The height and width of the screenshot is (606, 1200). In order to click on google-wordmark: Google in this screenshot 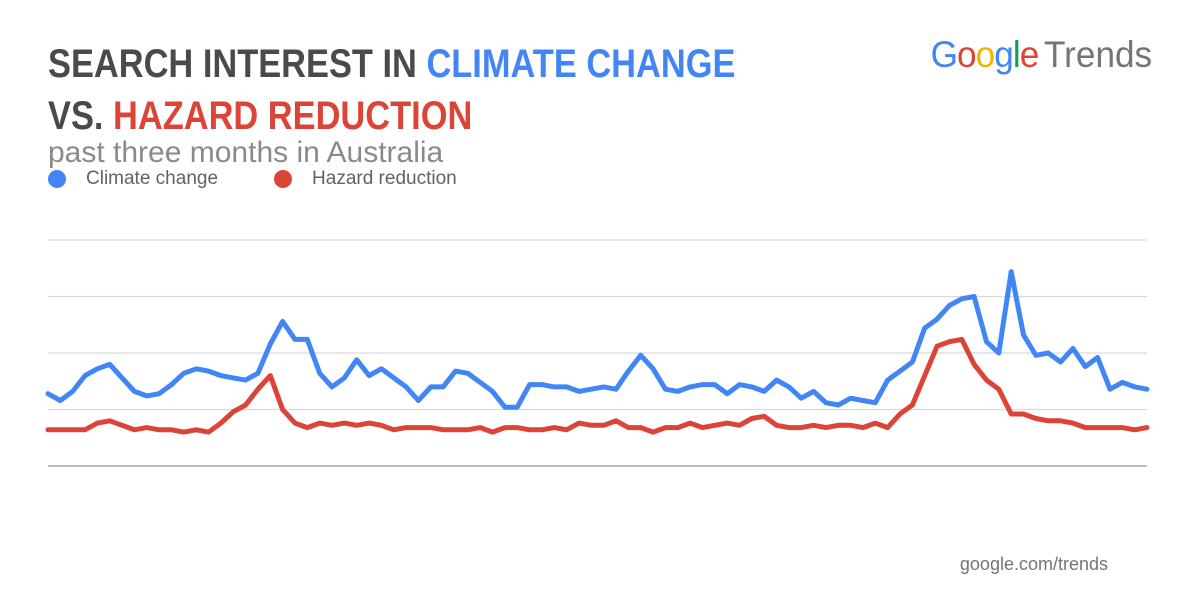, I will do `click(985, 54)`.